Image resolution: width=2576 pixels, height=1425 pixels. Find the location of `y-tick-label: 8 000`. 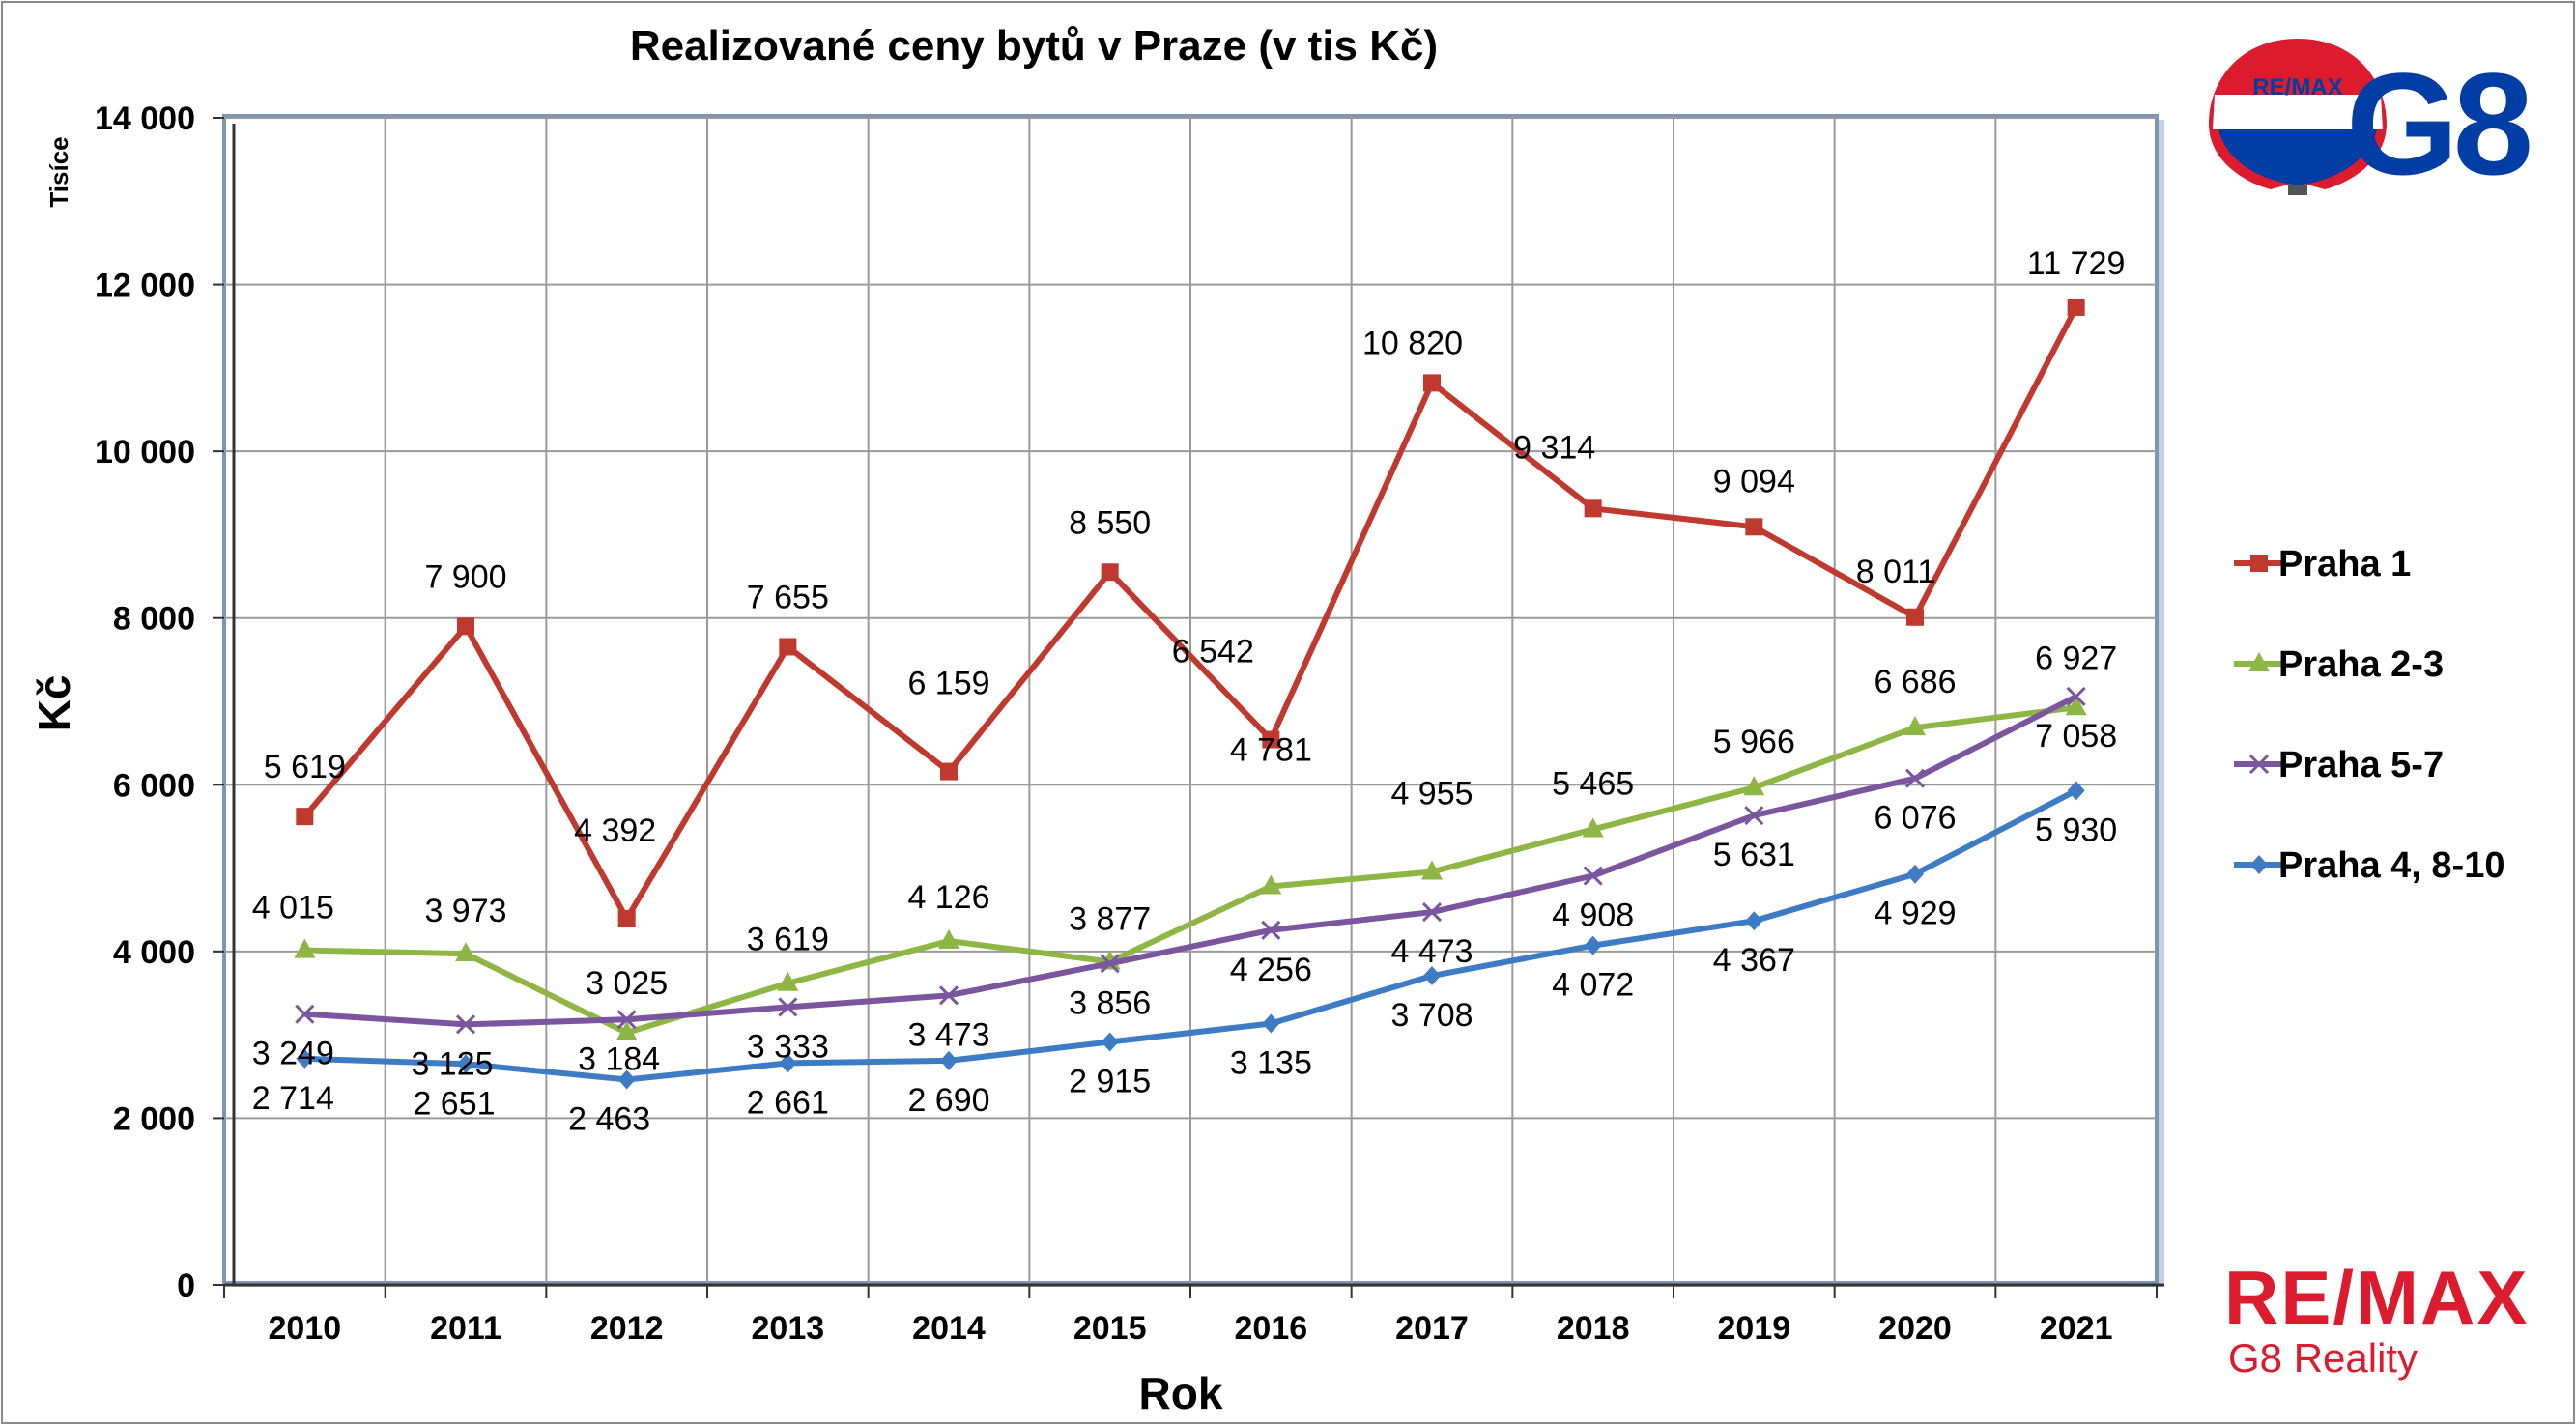

y-tick-label: 8 000 is located at coordinates (154, 620).